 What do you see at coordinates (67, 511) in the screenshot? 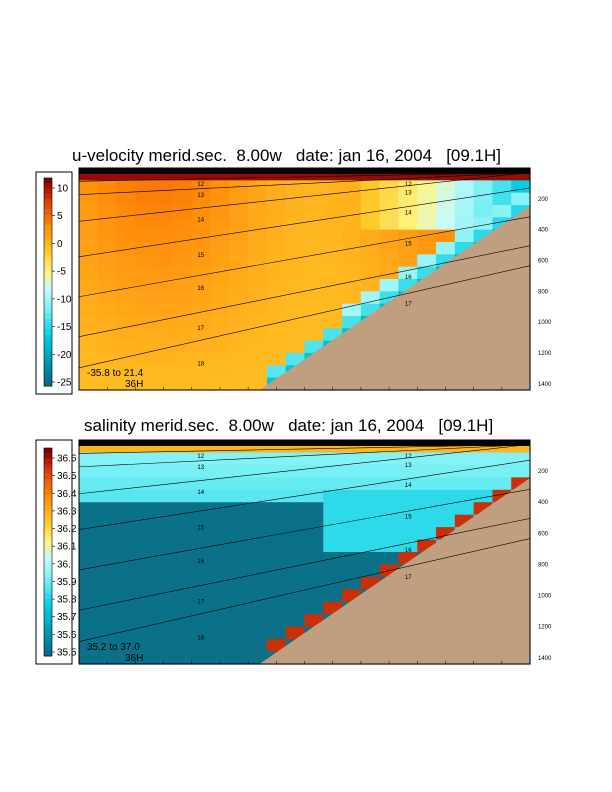
I see `colorbar-tick-label: 36.3` at bounding box center [67, 511].